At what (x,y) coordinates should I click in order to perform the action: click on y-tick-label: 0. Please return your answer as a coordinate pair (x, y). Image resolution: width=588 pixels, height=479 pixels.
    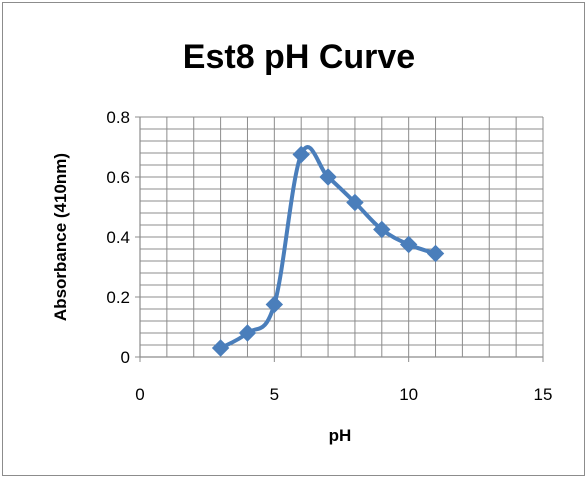
    Looking at the image, I should click on (125, 357).